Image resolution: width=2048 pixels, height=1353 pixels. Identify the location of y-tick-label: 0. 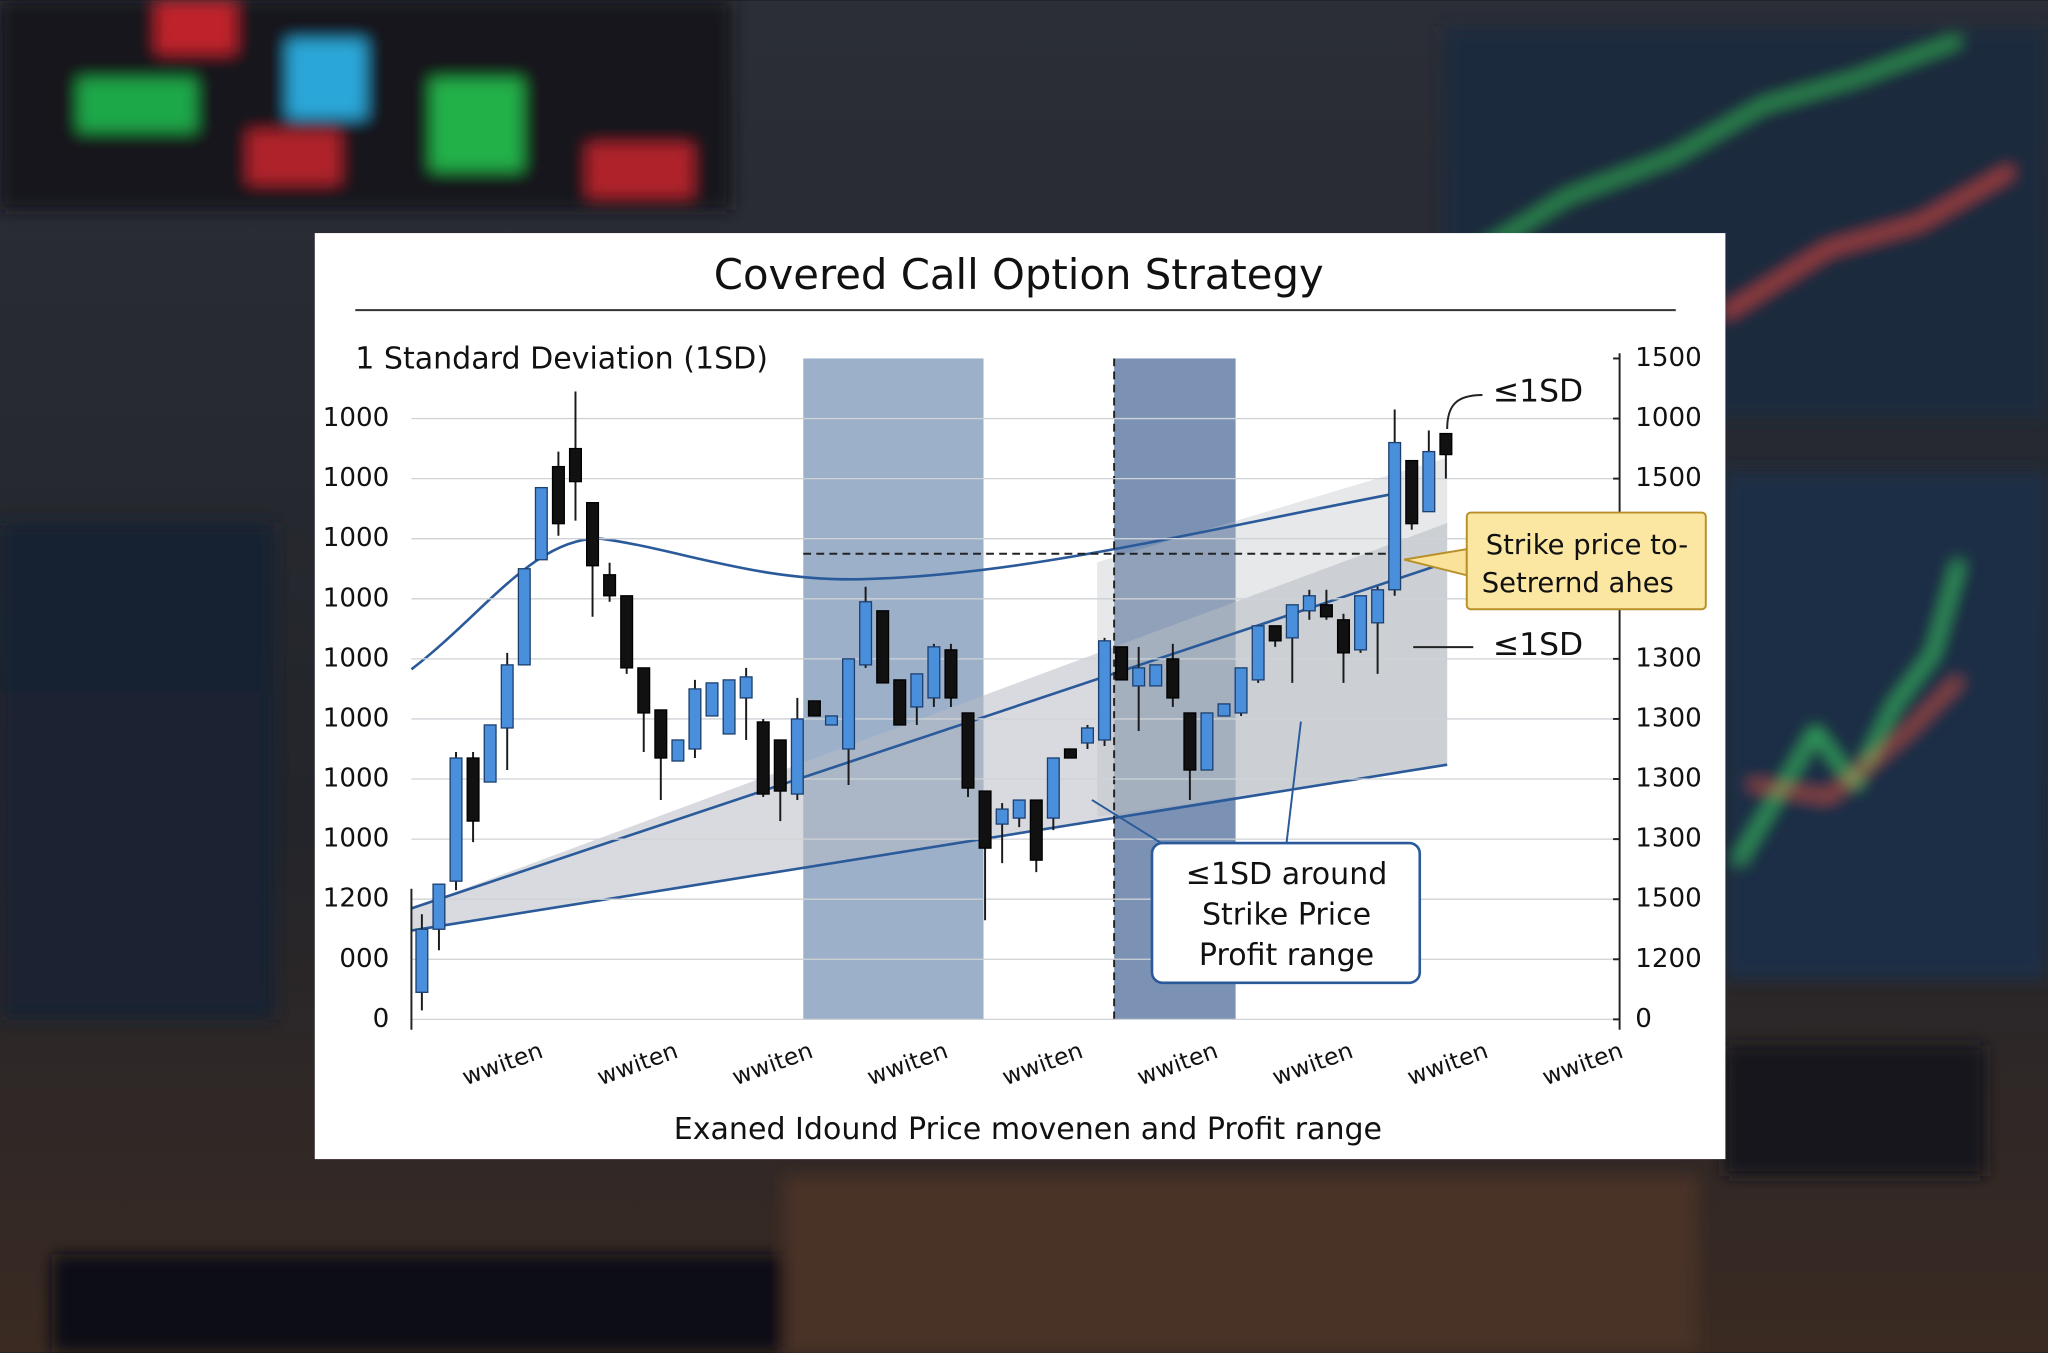
(381, 1019).